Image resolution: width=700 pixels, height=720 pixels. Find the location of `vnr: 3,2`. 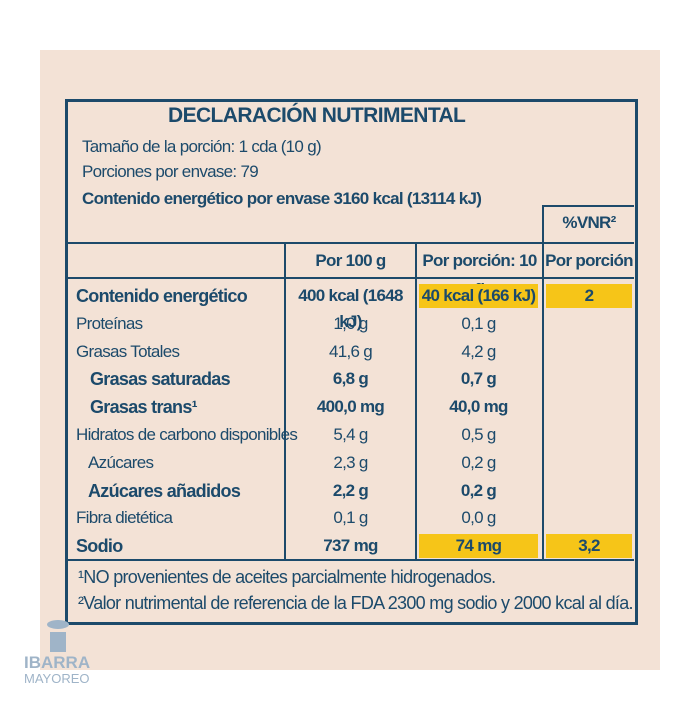

vnr: 3,2 is located at coordinates (589, 546).